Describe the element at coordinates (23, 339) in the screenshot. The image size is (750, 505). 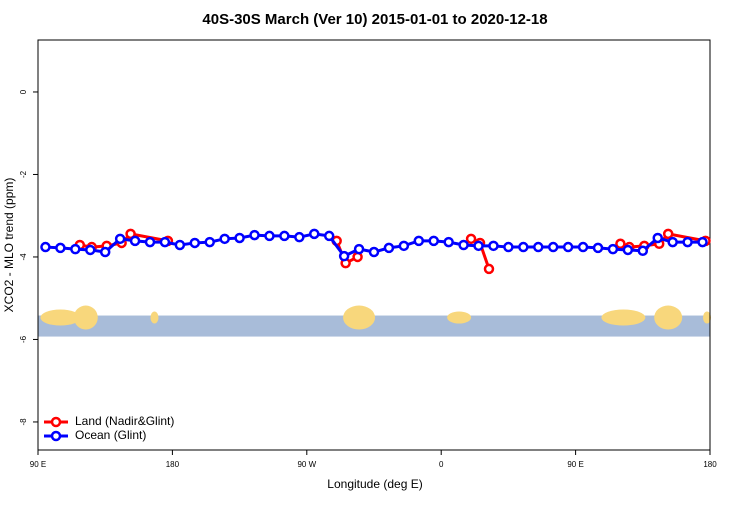
I see `y-tick-label: -6` at that location.